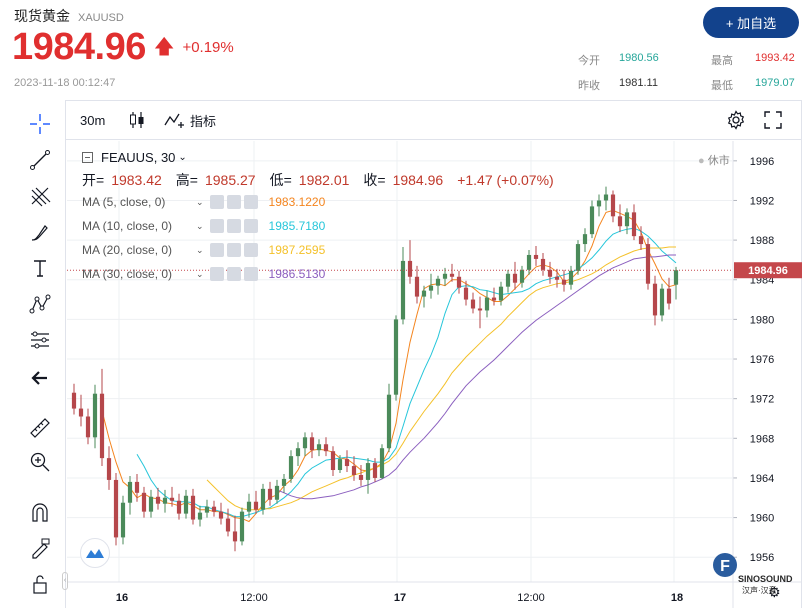 This screenshot has width=809, height=608. Describe the element at coordinates (203, 121) in the screenshot. I see `indicators-label: 指标` at that location.